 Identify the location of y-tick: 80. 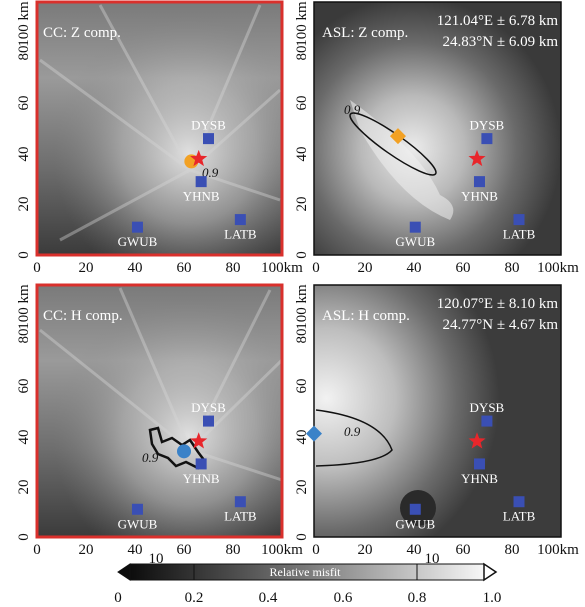
(24, 53).